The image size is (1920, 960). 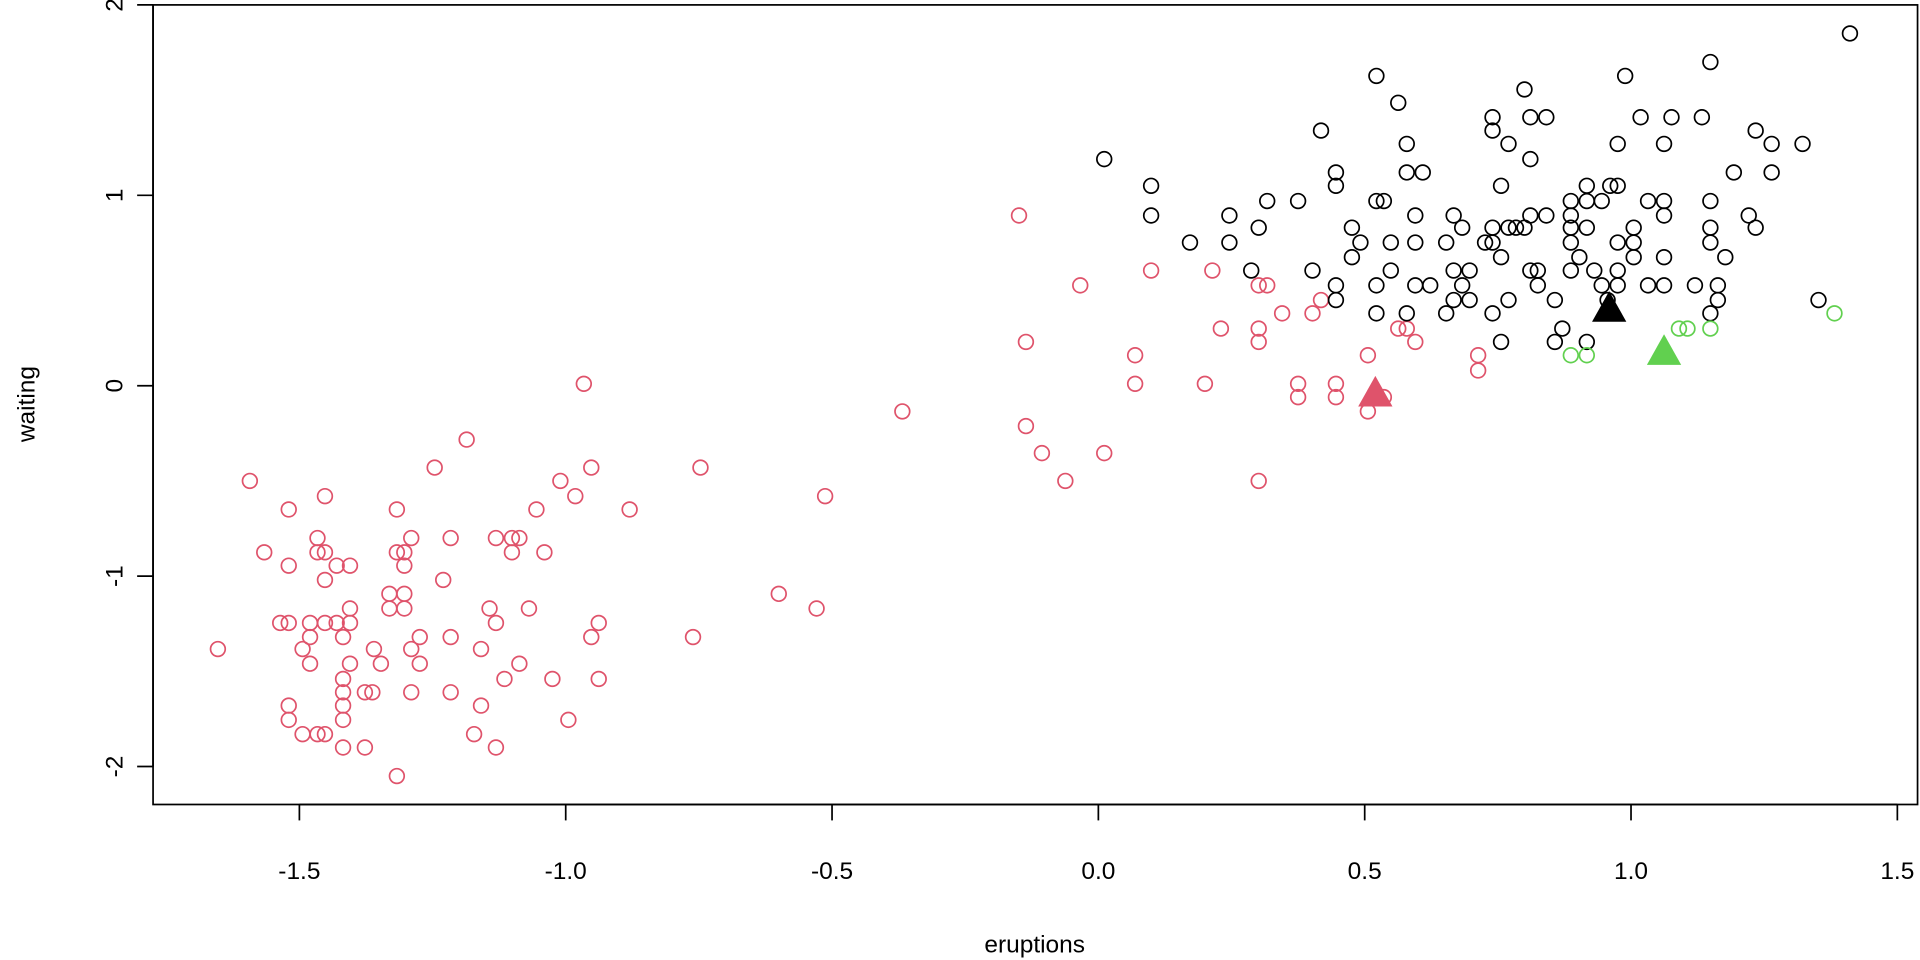 What do you see at coordinates (566, 871) in the screenshot?
I see `x-tick-label: -1.0` at bounding box center [566, 871].